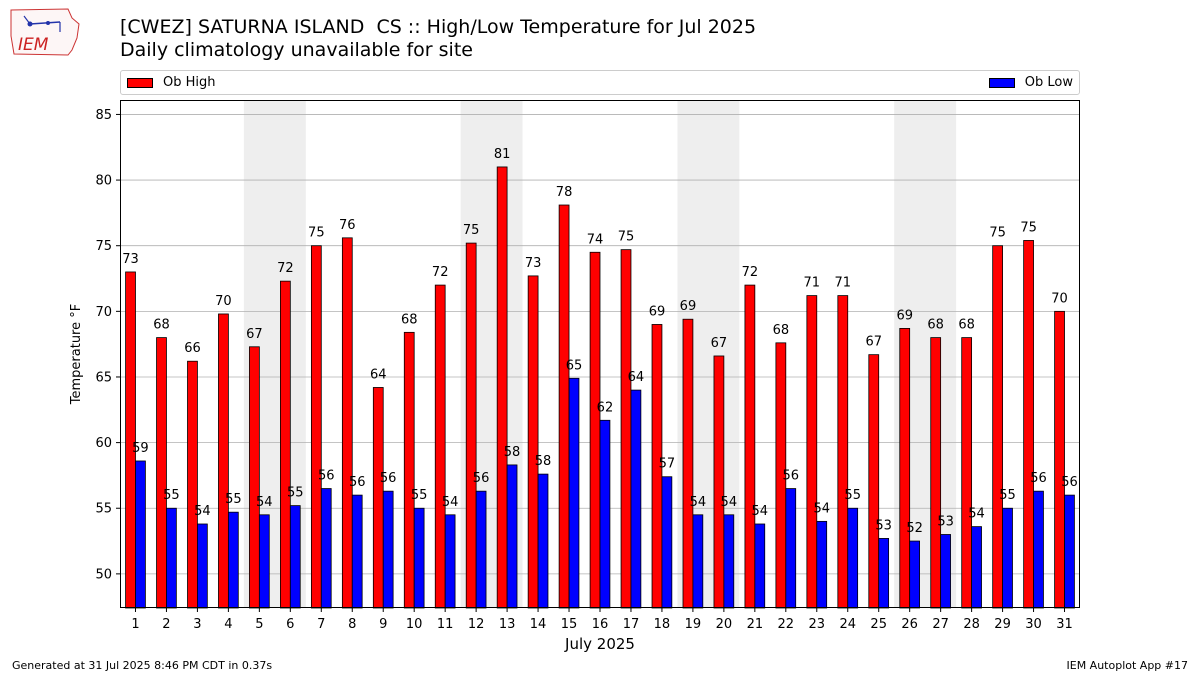 This screenshot has height=675, width=1200. I want to click on x-tick-label: 19, so click(693, 624).